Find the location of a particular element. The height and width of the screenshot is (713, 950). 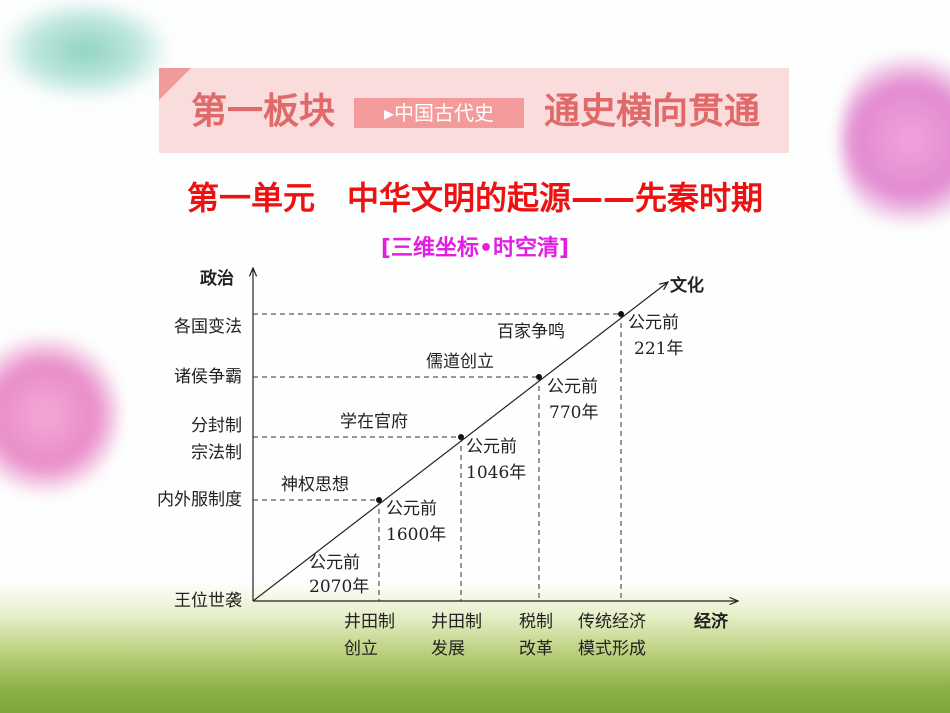

date-label: 221年 is located at coordinates (658, 349).